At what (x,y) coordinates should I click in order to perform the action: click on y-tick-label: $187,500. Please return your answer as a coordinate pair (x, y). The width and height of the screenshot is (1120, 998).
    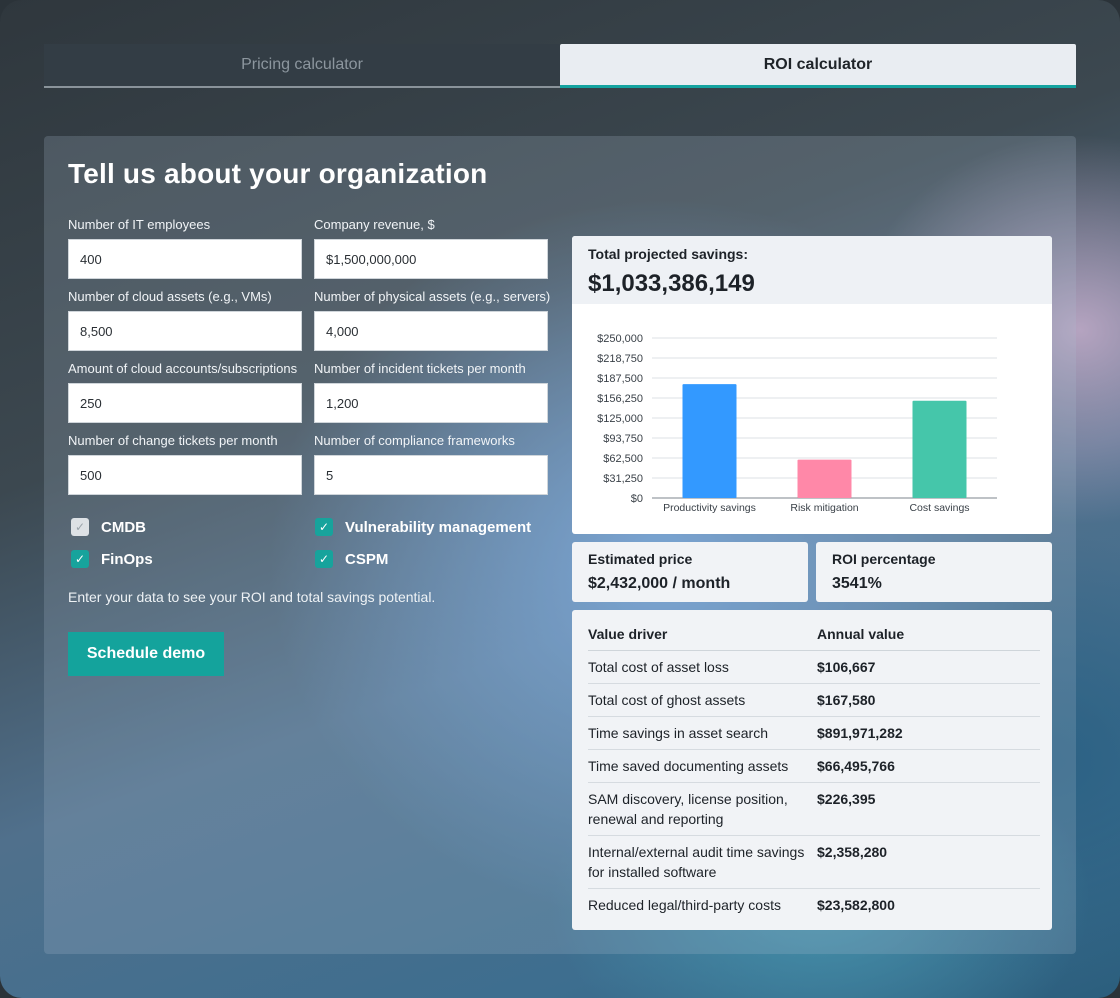
    Looking at the image, I should click on (620, 379).